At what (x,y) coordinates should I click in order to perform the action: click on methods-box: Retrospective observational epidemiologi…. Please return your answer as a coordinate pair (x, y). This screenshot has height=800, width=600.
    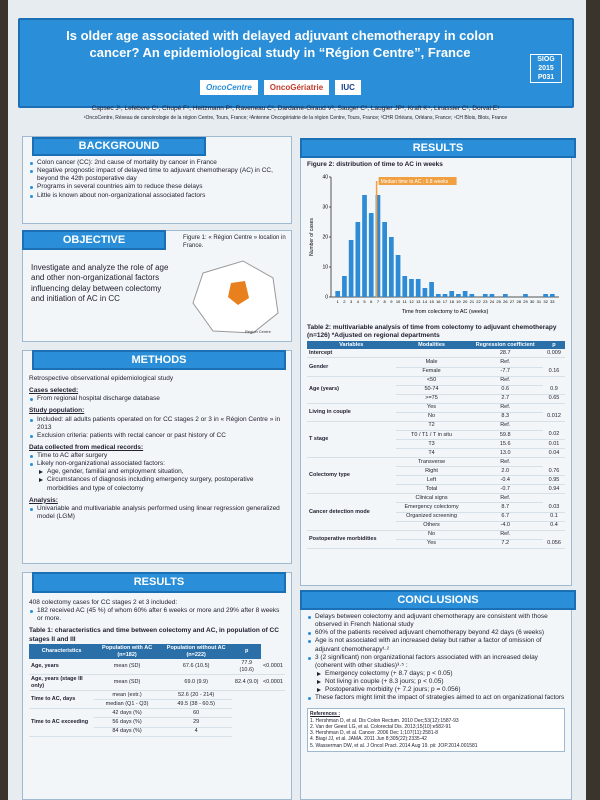
    Looking at the image, I should click on (157, 457).